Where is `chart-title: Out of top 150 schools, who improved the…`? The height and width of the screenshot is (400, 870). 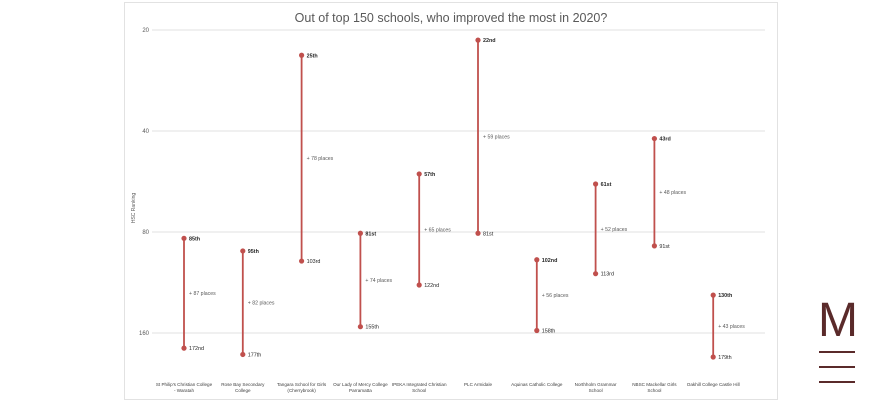 chart-title: Out of top 150 schools, who improved the… is located at coordinates (451, 18).